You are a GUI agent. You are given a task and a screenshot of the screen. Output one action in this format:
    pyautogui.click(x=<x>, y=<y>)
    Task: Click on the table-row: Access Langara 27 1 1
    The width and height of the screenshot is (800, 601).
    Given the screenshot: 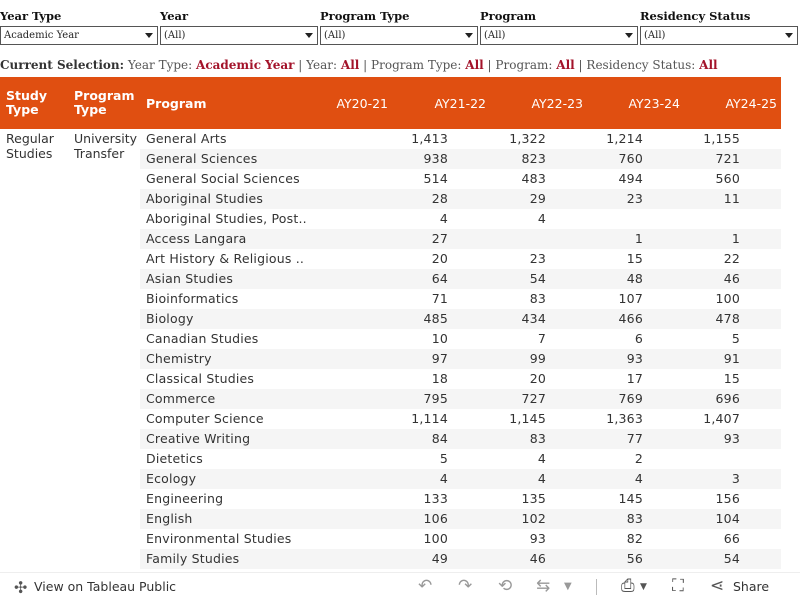 What is the action you would take?
    pyautogui.click(x=460, y=239)
    